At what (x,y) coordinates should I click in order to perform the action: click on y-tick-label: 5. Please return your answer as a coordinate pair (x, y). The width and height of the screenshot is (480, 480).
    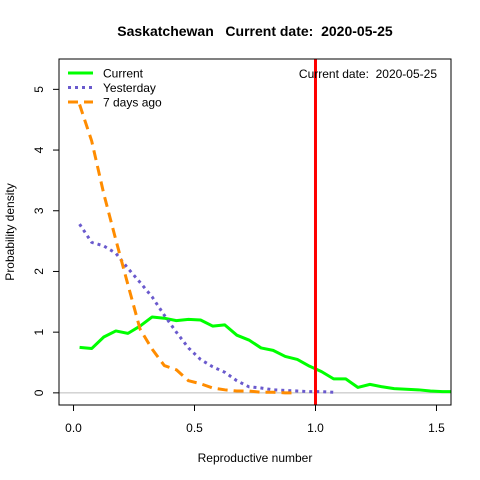
    Looking at the image, I should click on (39, 89).